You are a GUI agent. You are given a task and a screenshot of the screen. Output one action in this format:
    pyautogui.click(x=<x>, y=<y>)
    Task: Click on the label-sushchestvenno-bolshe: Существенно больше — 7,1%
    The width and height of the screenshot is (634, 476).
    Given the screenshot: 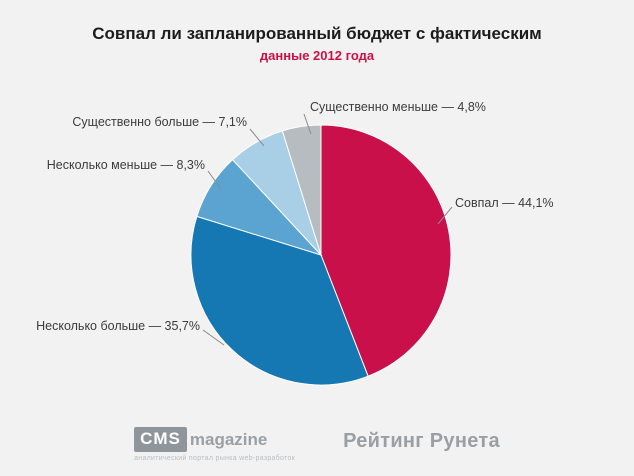 What is the action you would take?
    pyautogui.click(x=159, y=122)
    